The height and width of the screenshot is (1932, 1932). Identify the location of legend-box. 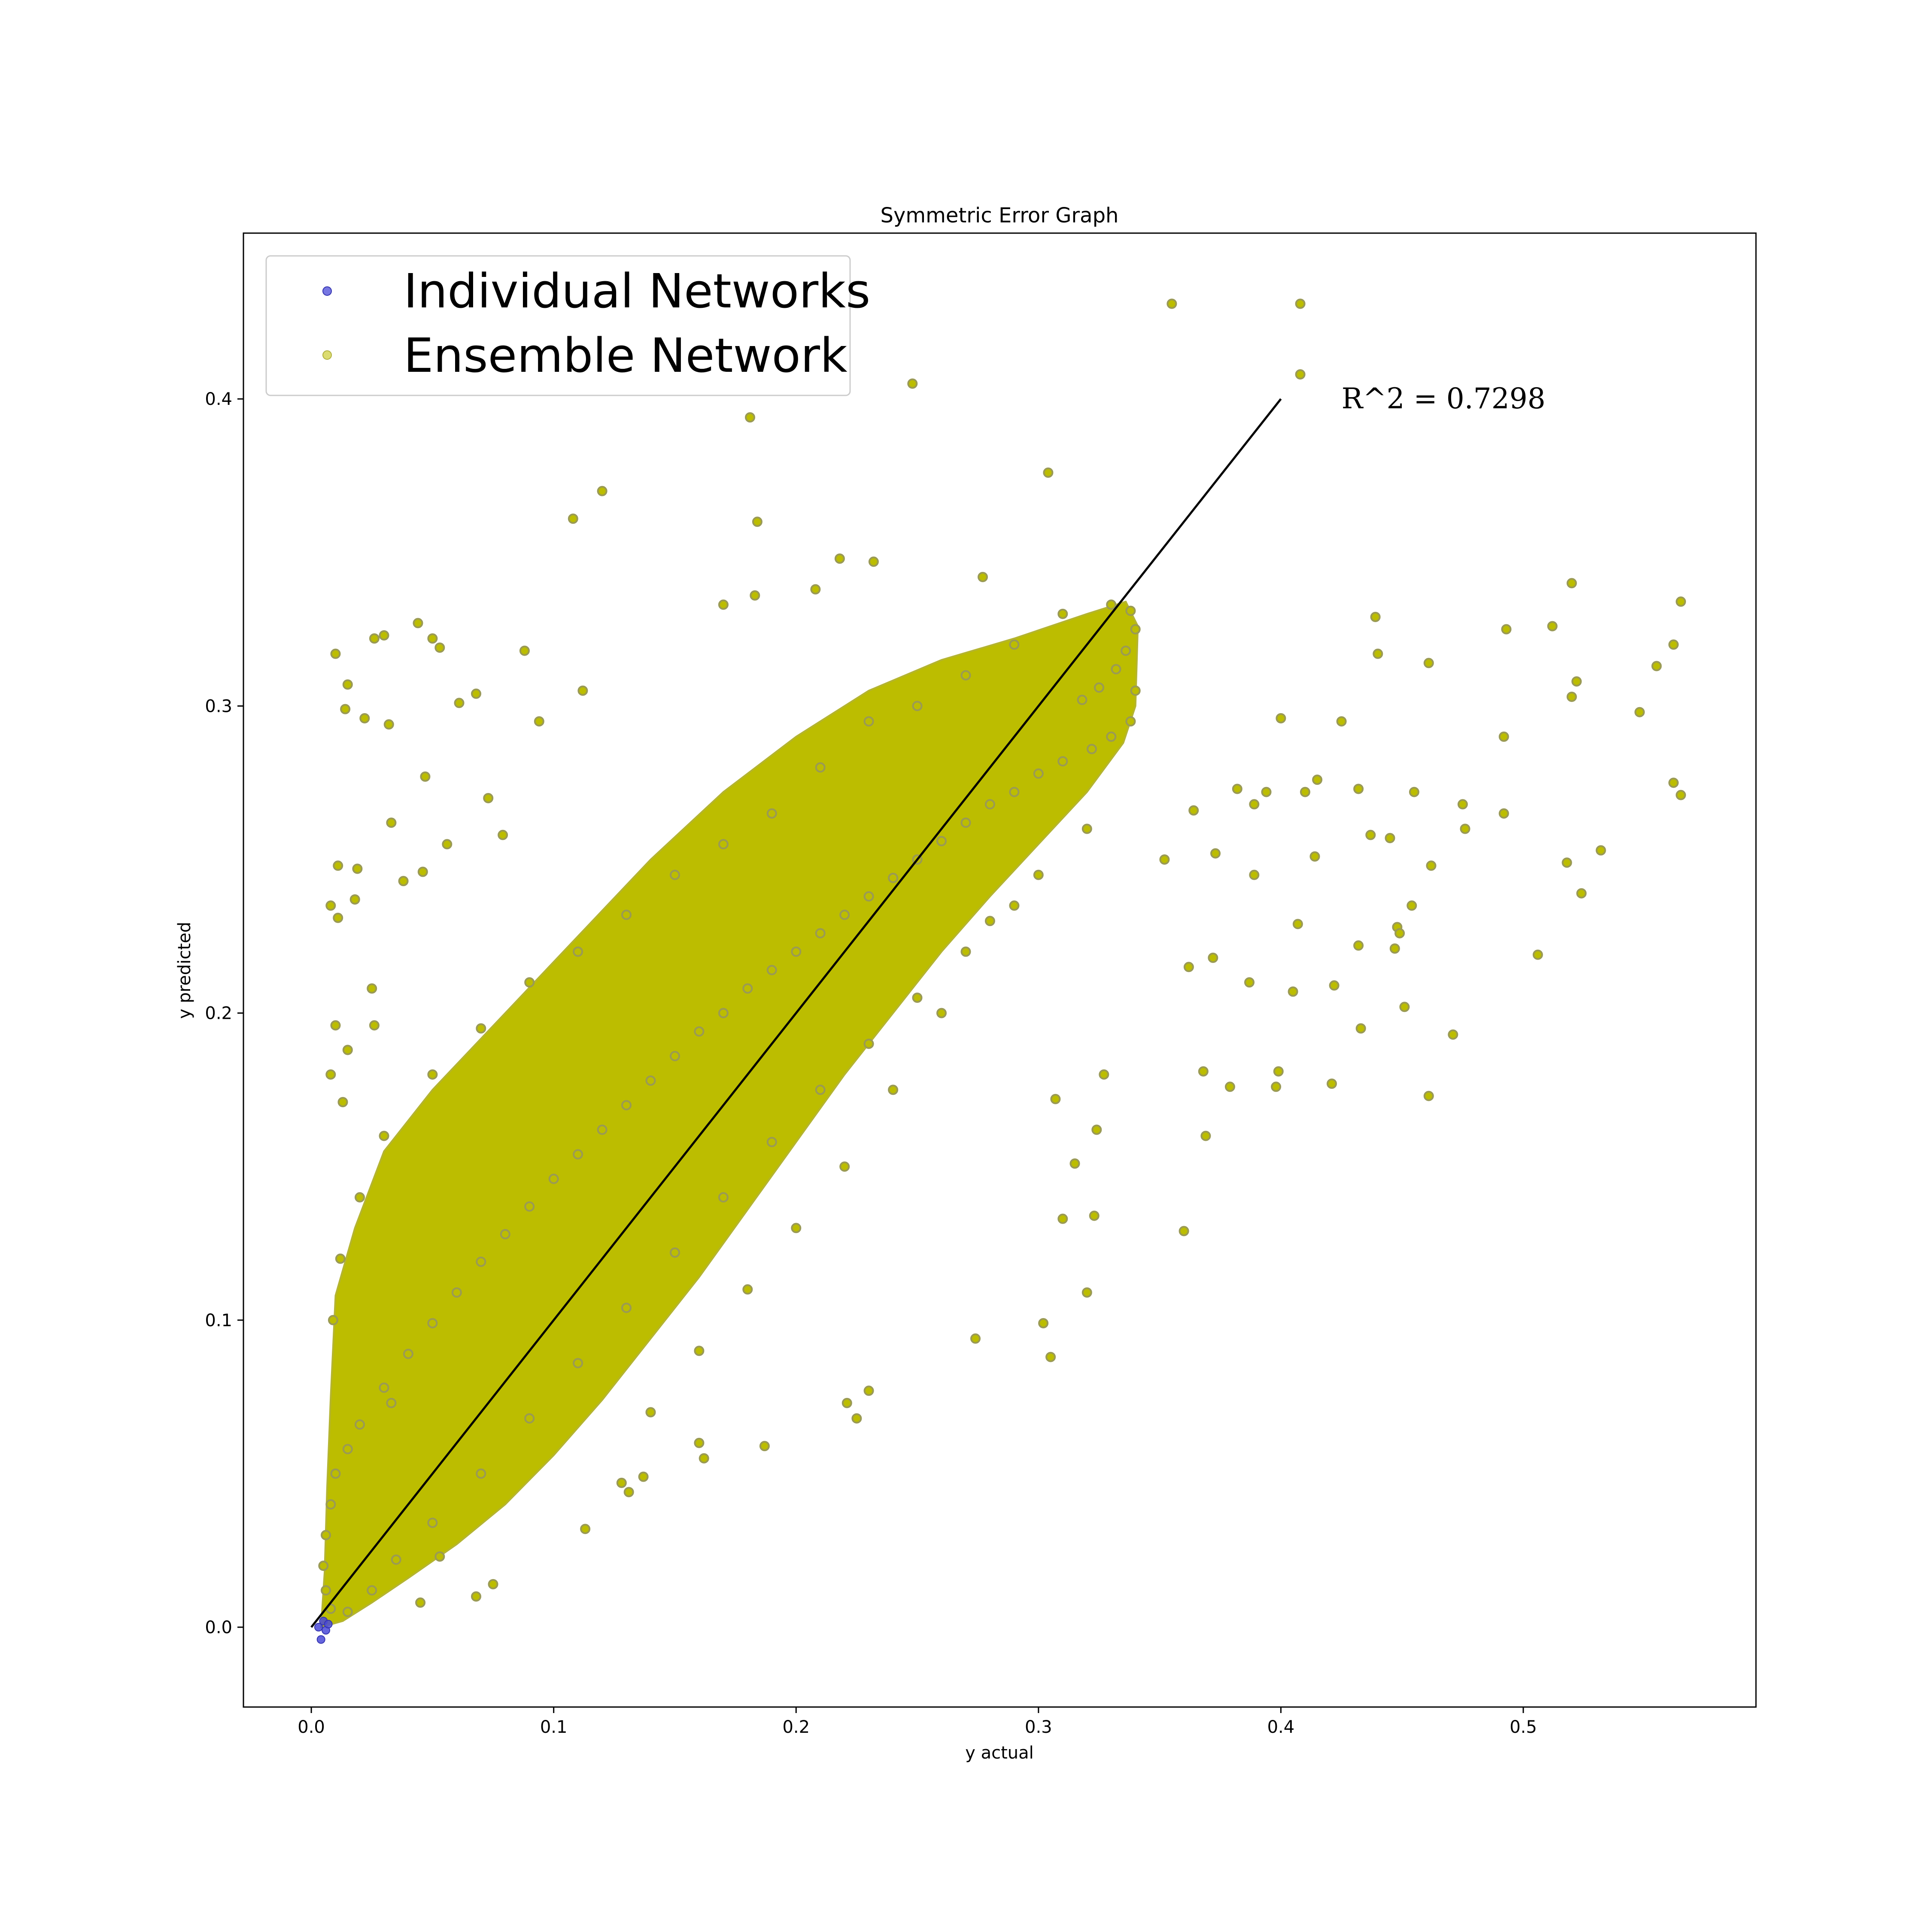
(558, 325).